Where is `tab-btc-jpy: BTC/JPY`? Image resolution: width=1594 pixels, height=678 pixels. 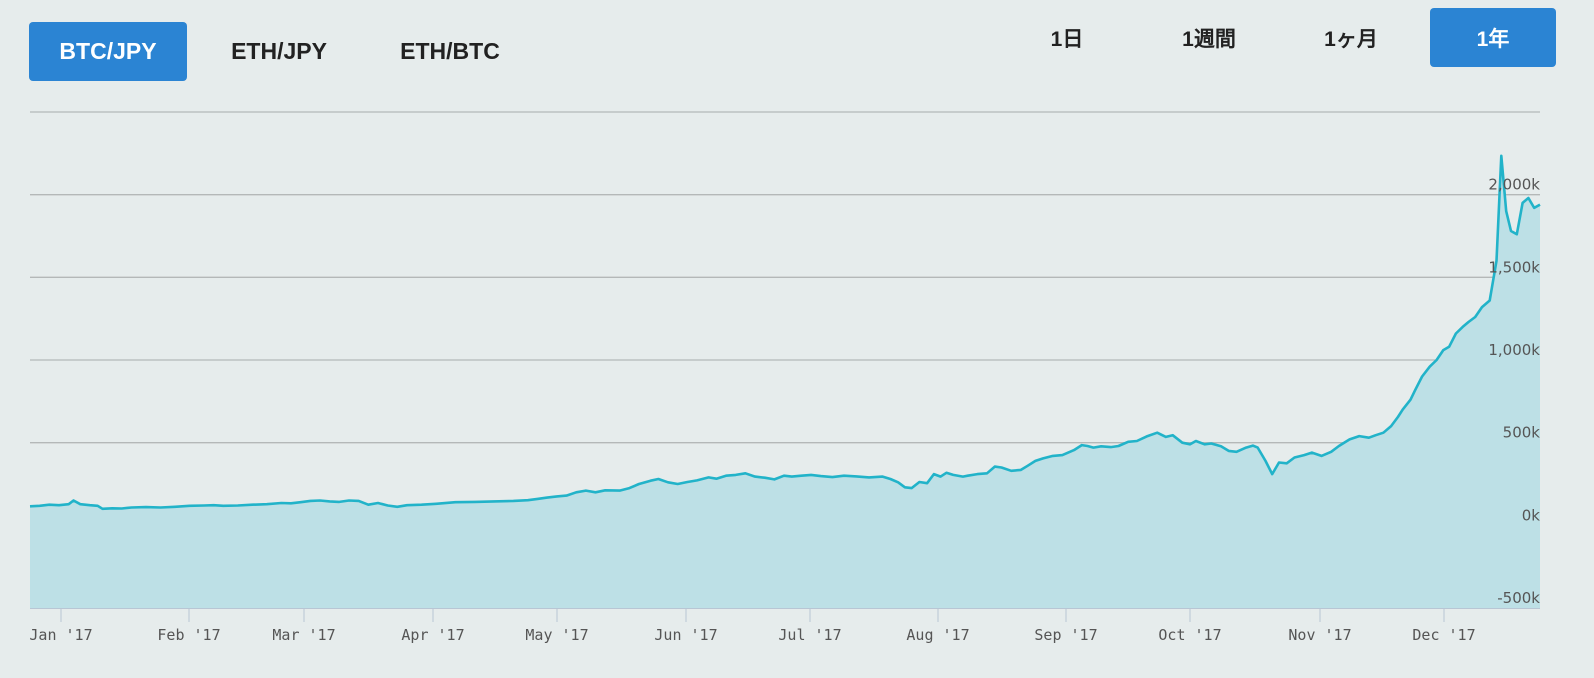
tab-btc-jpy: BTC/JPY is located at coordinates (108, 51).